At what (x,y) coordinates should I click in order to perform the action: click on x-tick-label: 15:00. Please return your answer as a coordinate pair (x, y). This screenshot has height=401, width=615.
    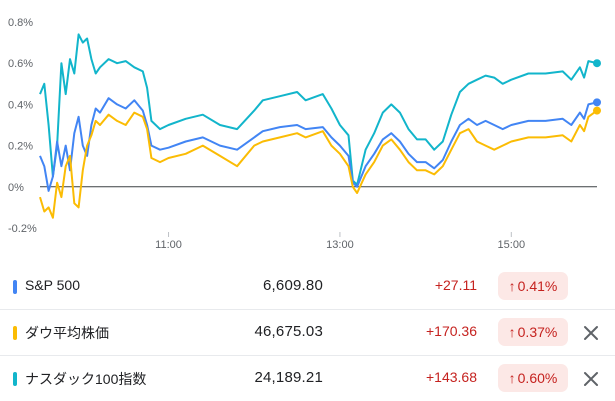
    Looking at the image, I should click on (512, 245).